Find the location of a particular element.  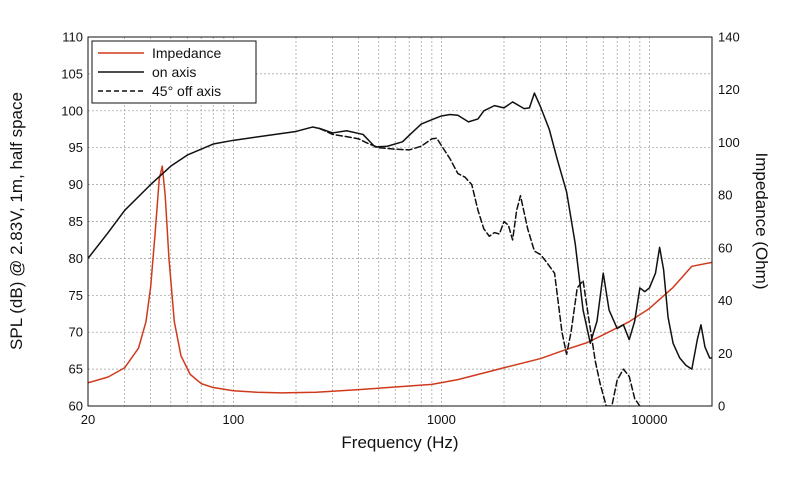

legend-label-on-axis: on axis is located at coordinates (174, 72).